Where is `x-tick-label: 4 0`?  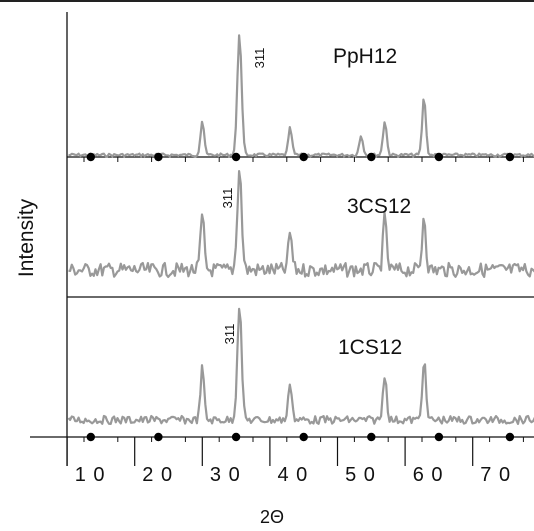
x-tick-label: 4 0 is located at coordinates (292, 475).